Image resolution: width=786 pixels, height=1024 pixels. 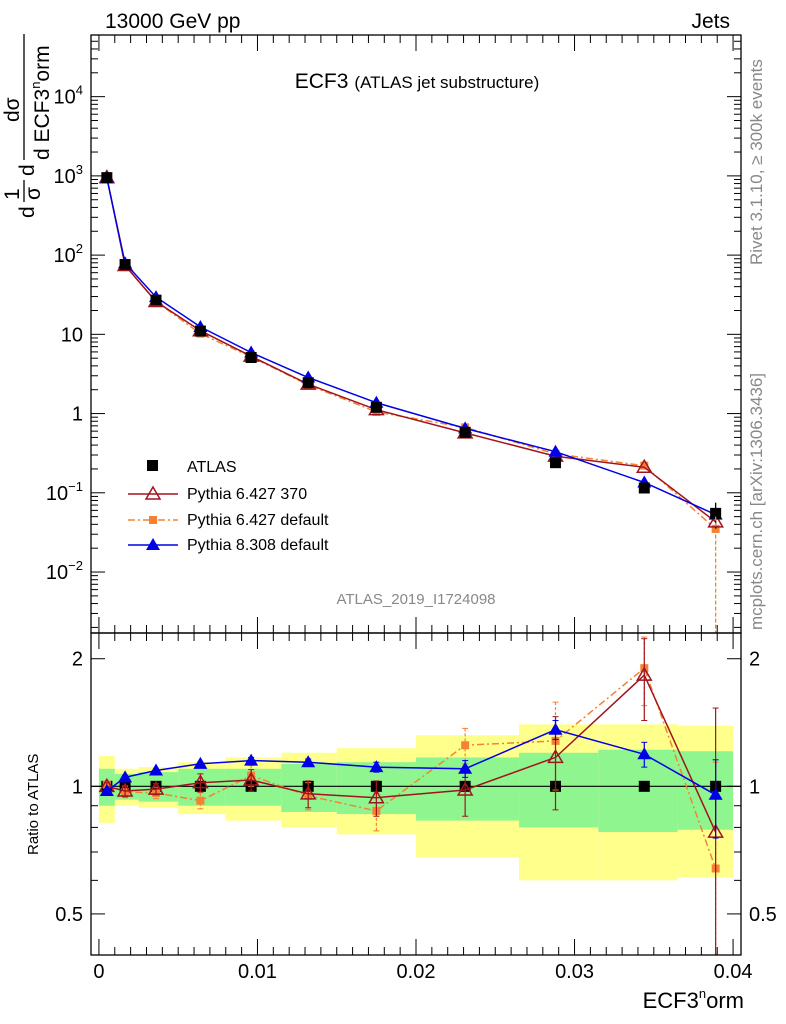 What do you see at coordinates (35, 85) in the screenshot?
I see `ylabel-d-den-sup: n` at bounding box center [35, 85].